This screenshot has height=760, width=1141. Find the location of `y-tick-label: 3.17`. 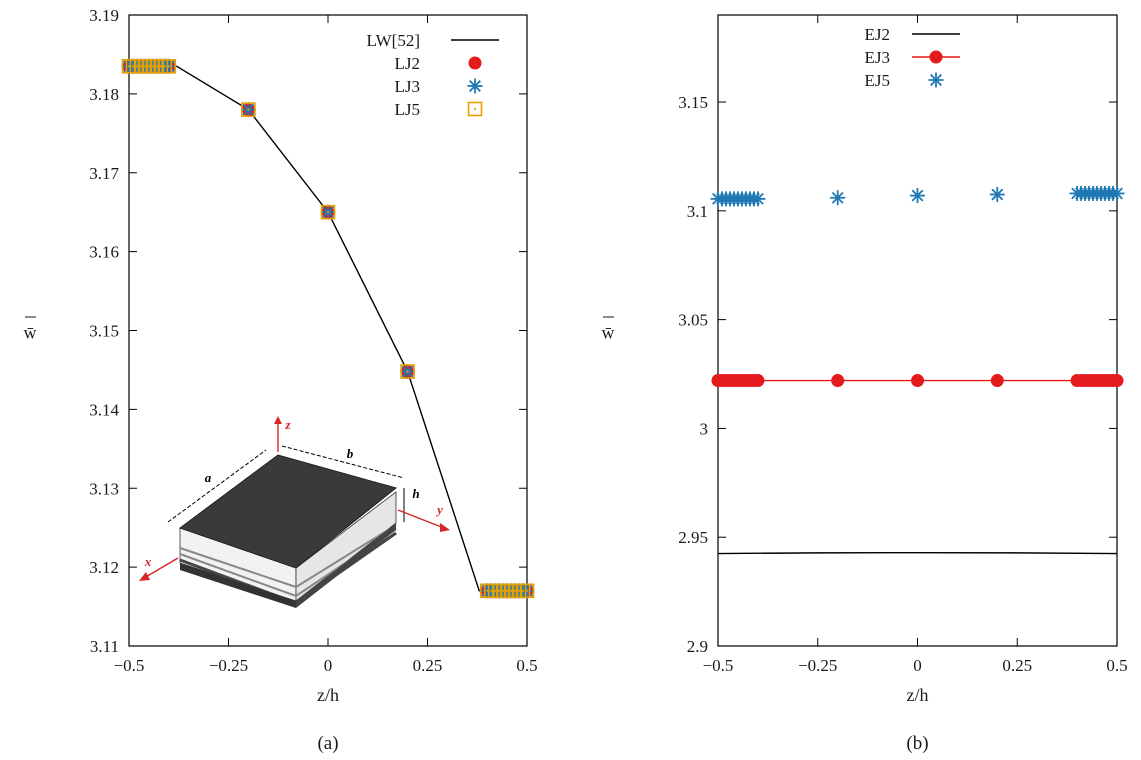

y-tick-label: 3.17 is located at coordinates (104, 173).